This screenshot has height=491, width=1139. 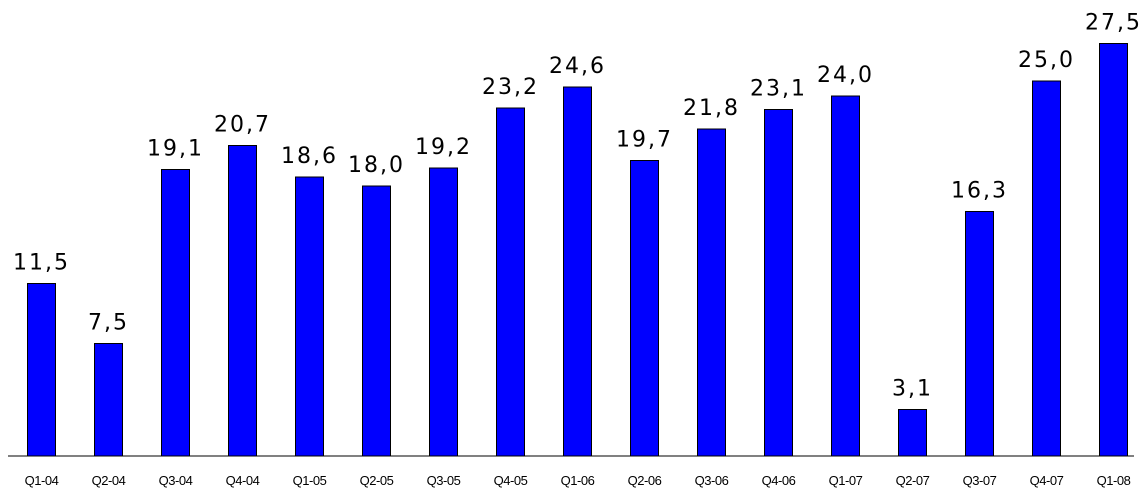 What do you see at coordinates (1046, 60) in the screenshot?
I see `value-label-q4-07: 25,0` at bounding box center [1046, 60].